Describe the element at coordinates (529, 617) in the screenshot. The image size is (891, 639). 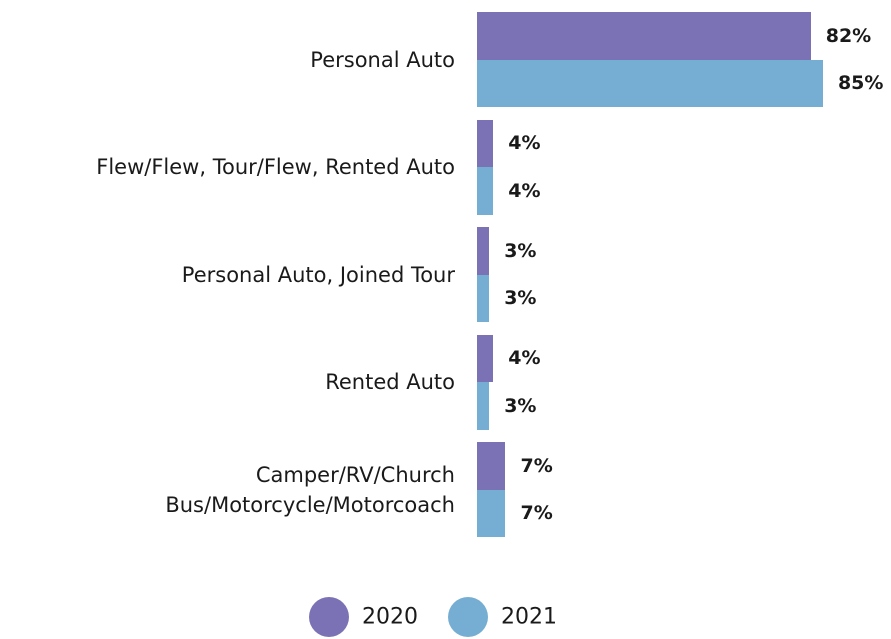
I see `legend-label: 2021` at that location.